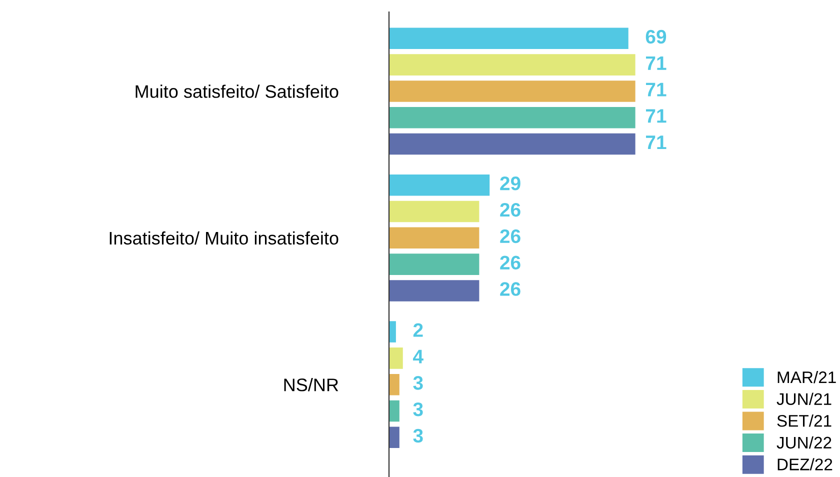 This screenshot has width=840, height=477. What do you see at coordinates (807, 377) in the screenshot?
I see `legend-label: MAR/21` at bounding box center [807, 377].